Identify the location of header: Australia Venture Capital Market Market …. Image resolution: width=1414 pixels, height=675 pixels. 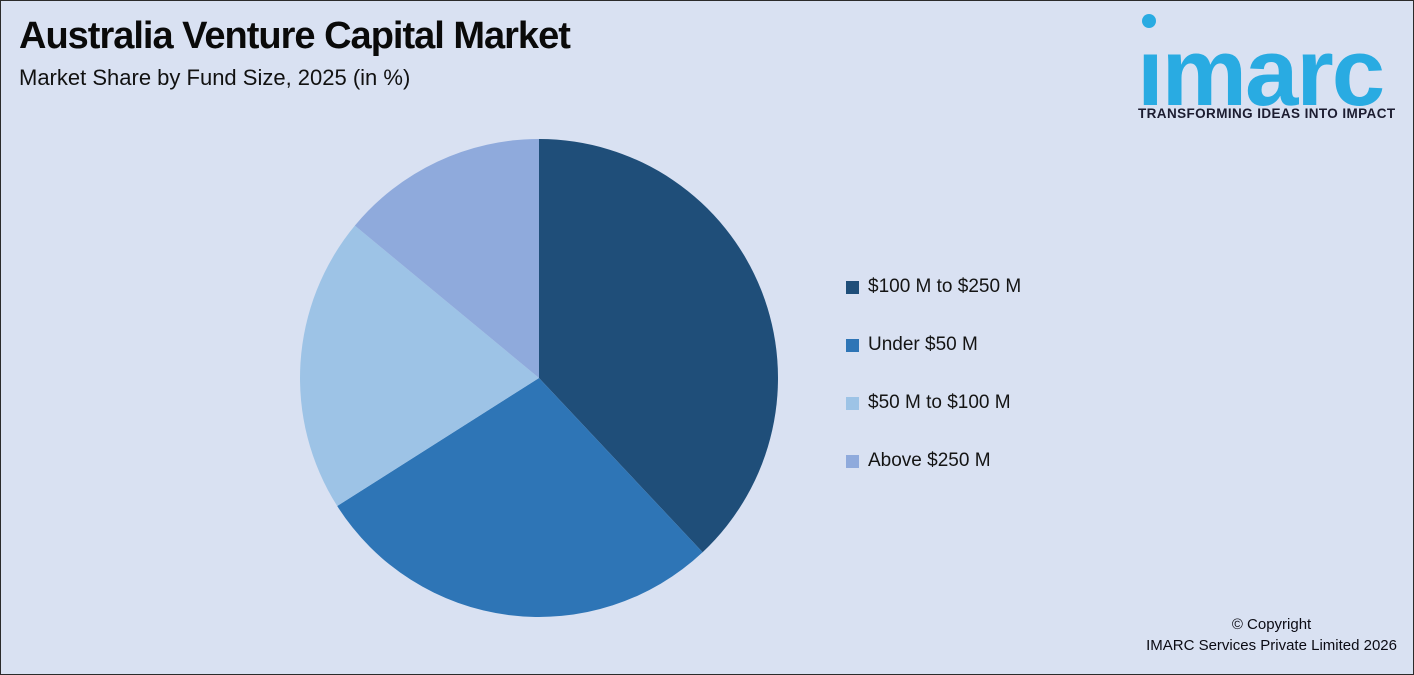
(295, 53).